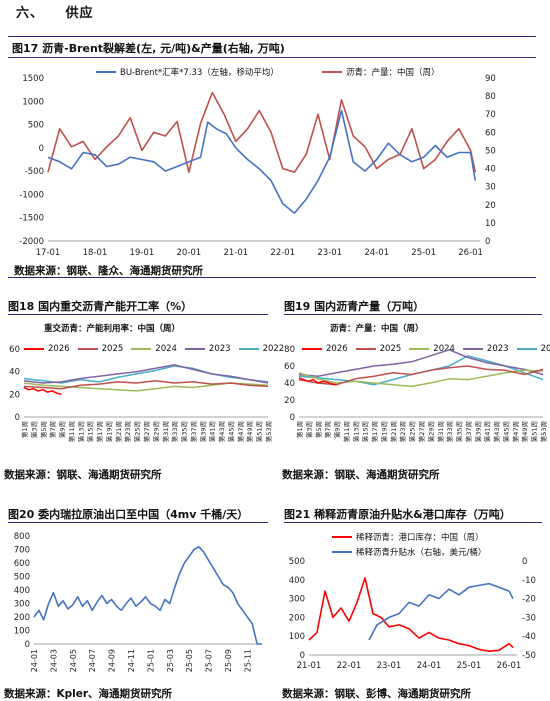 The width and height of the screenshot is (550, 701). Describe the element at coordinates (99, 431) in the screenshot. I see `fig18-x-tick: 第17周` at that location.